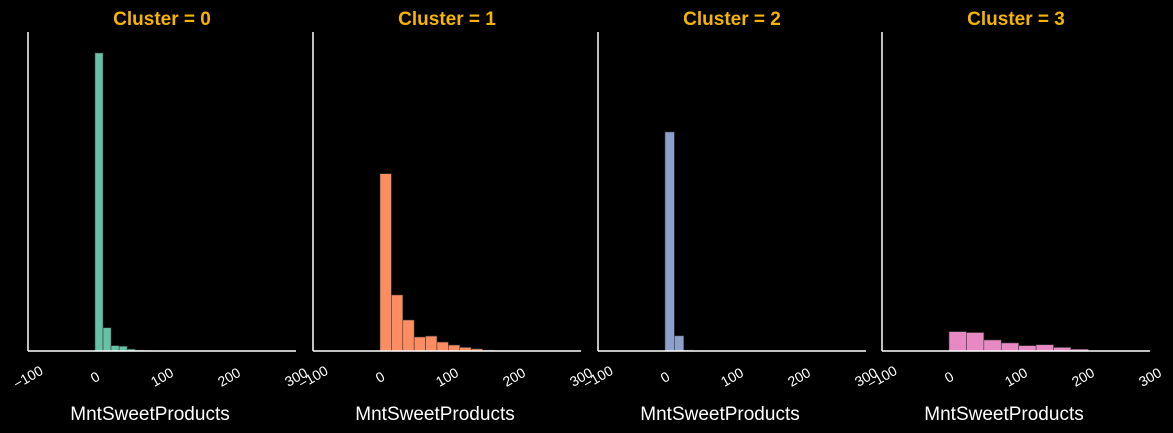  What do you see at coordinates (447, 19) in the screenshot?
I see `facet-title: Cluster = 1` at bounding box center [447, 19].